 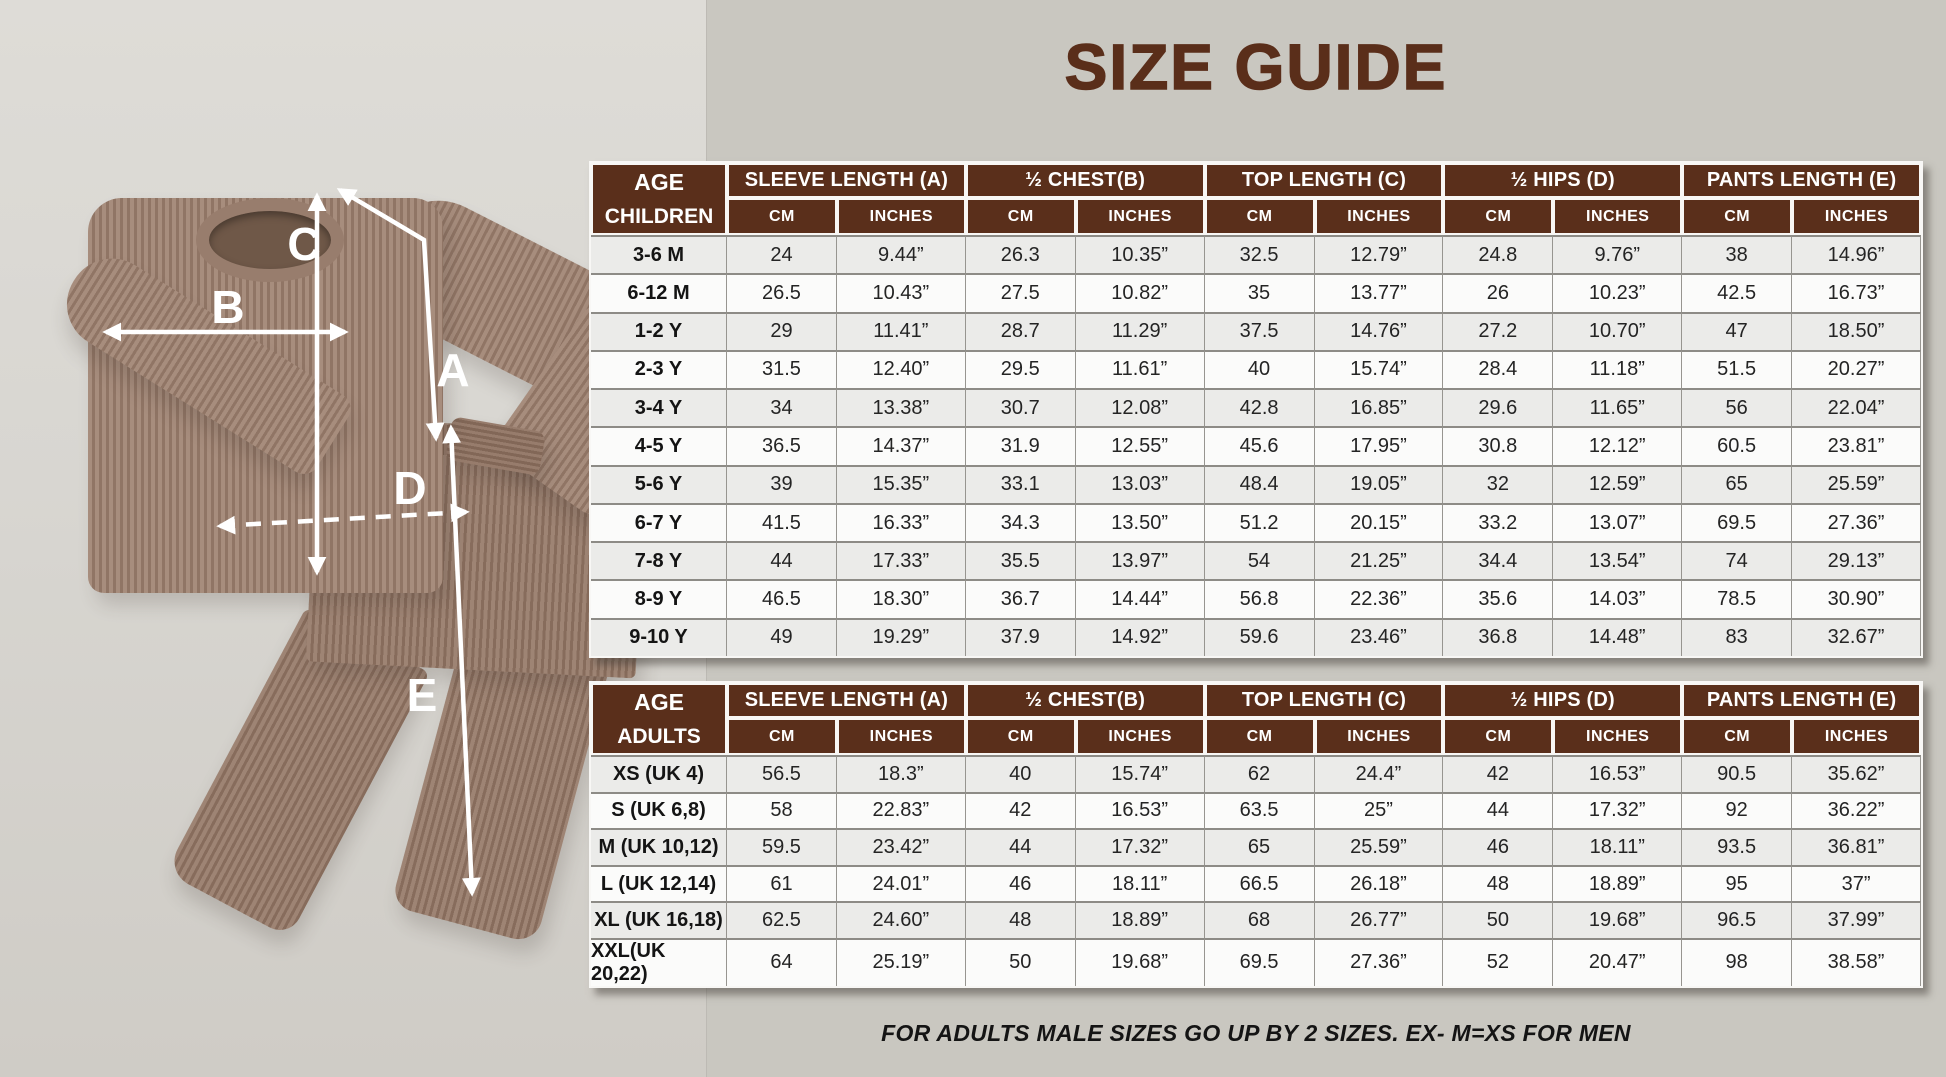 I want to click on size-row-label: 3-4 Y, so click(x=659, y=407).